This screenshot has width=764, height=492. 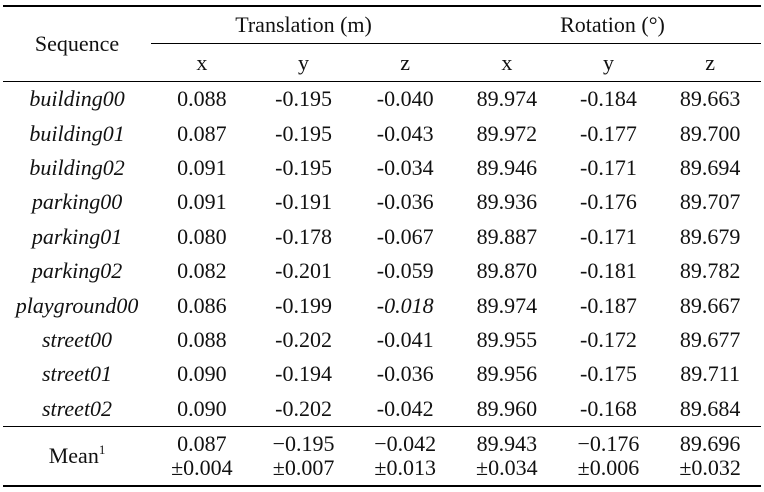 What do you see at coordinates (303, 236) in the screenshot?
I see `value-cell: -0.178` at bounding box center [303, 236].